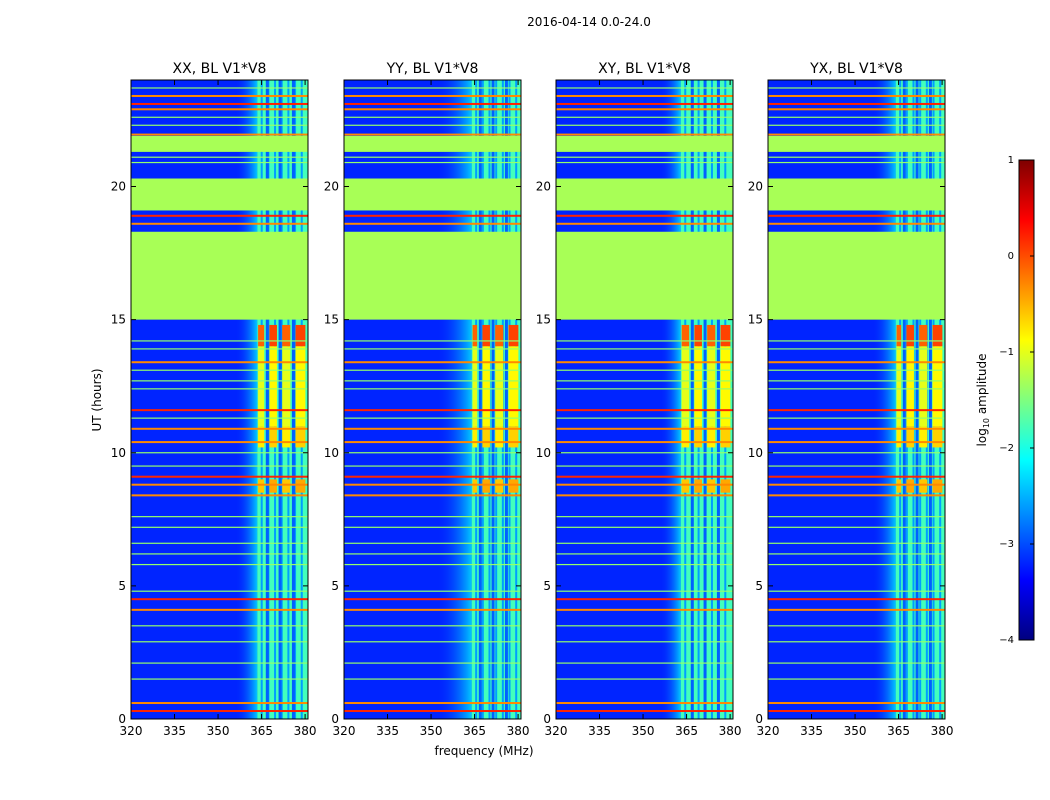 This screenshot has width=1050, height=800. What do you see at coordinates (982, 386) in the screenshot?
I see `colorbar-label-tail: amplitude` at bounding box center [982, 386].